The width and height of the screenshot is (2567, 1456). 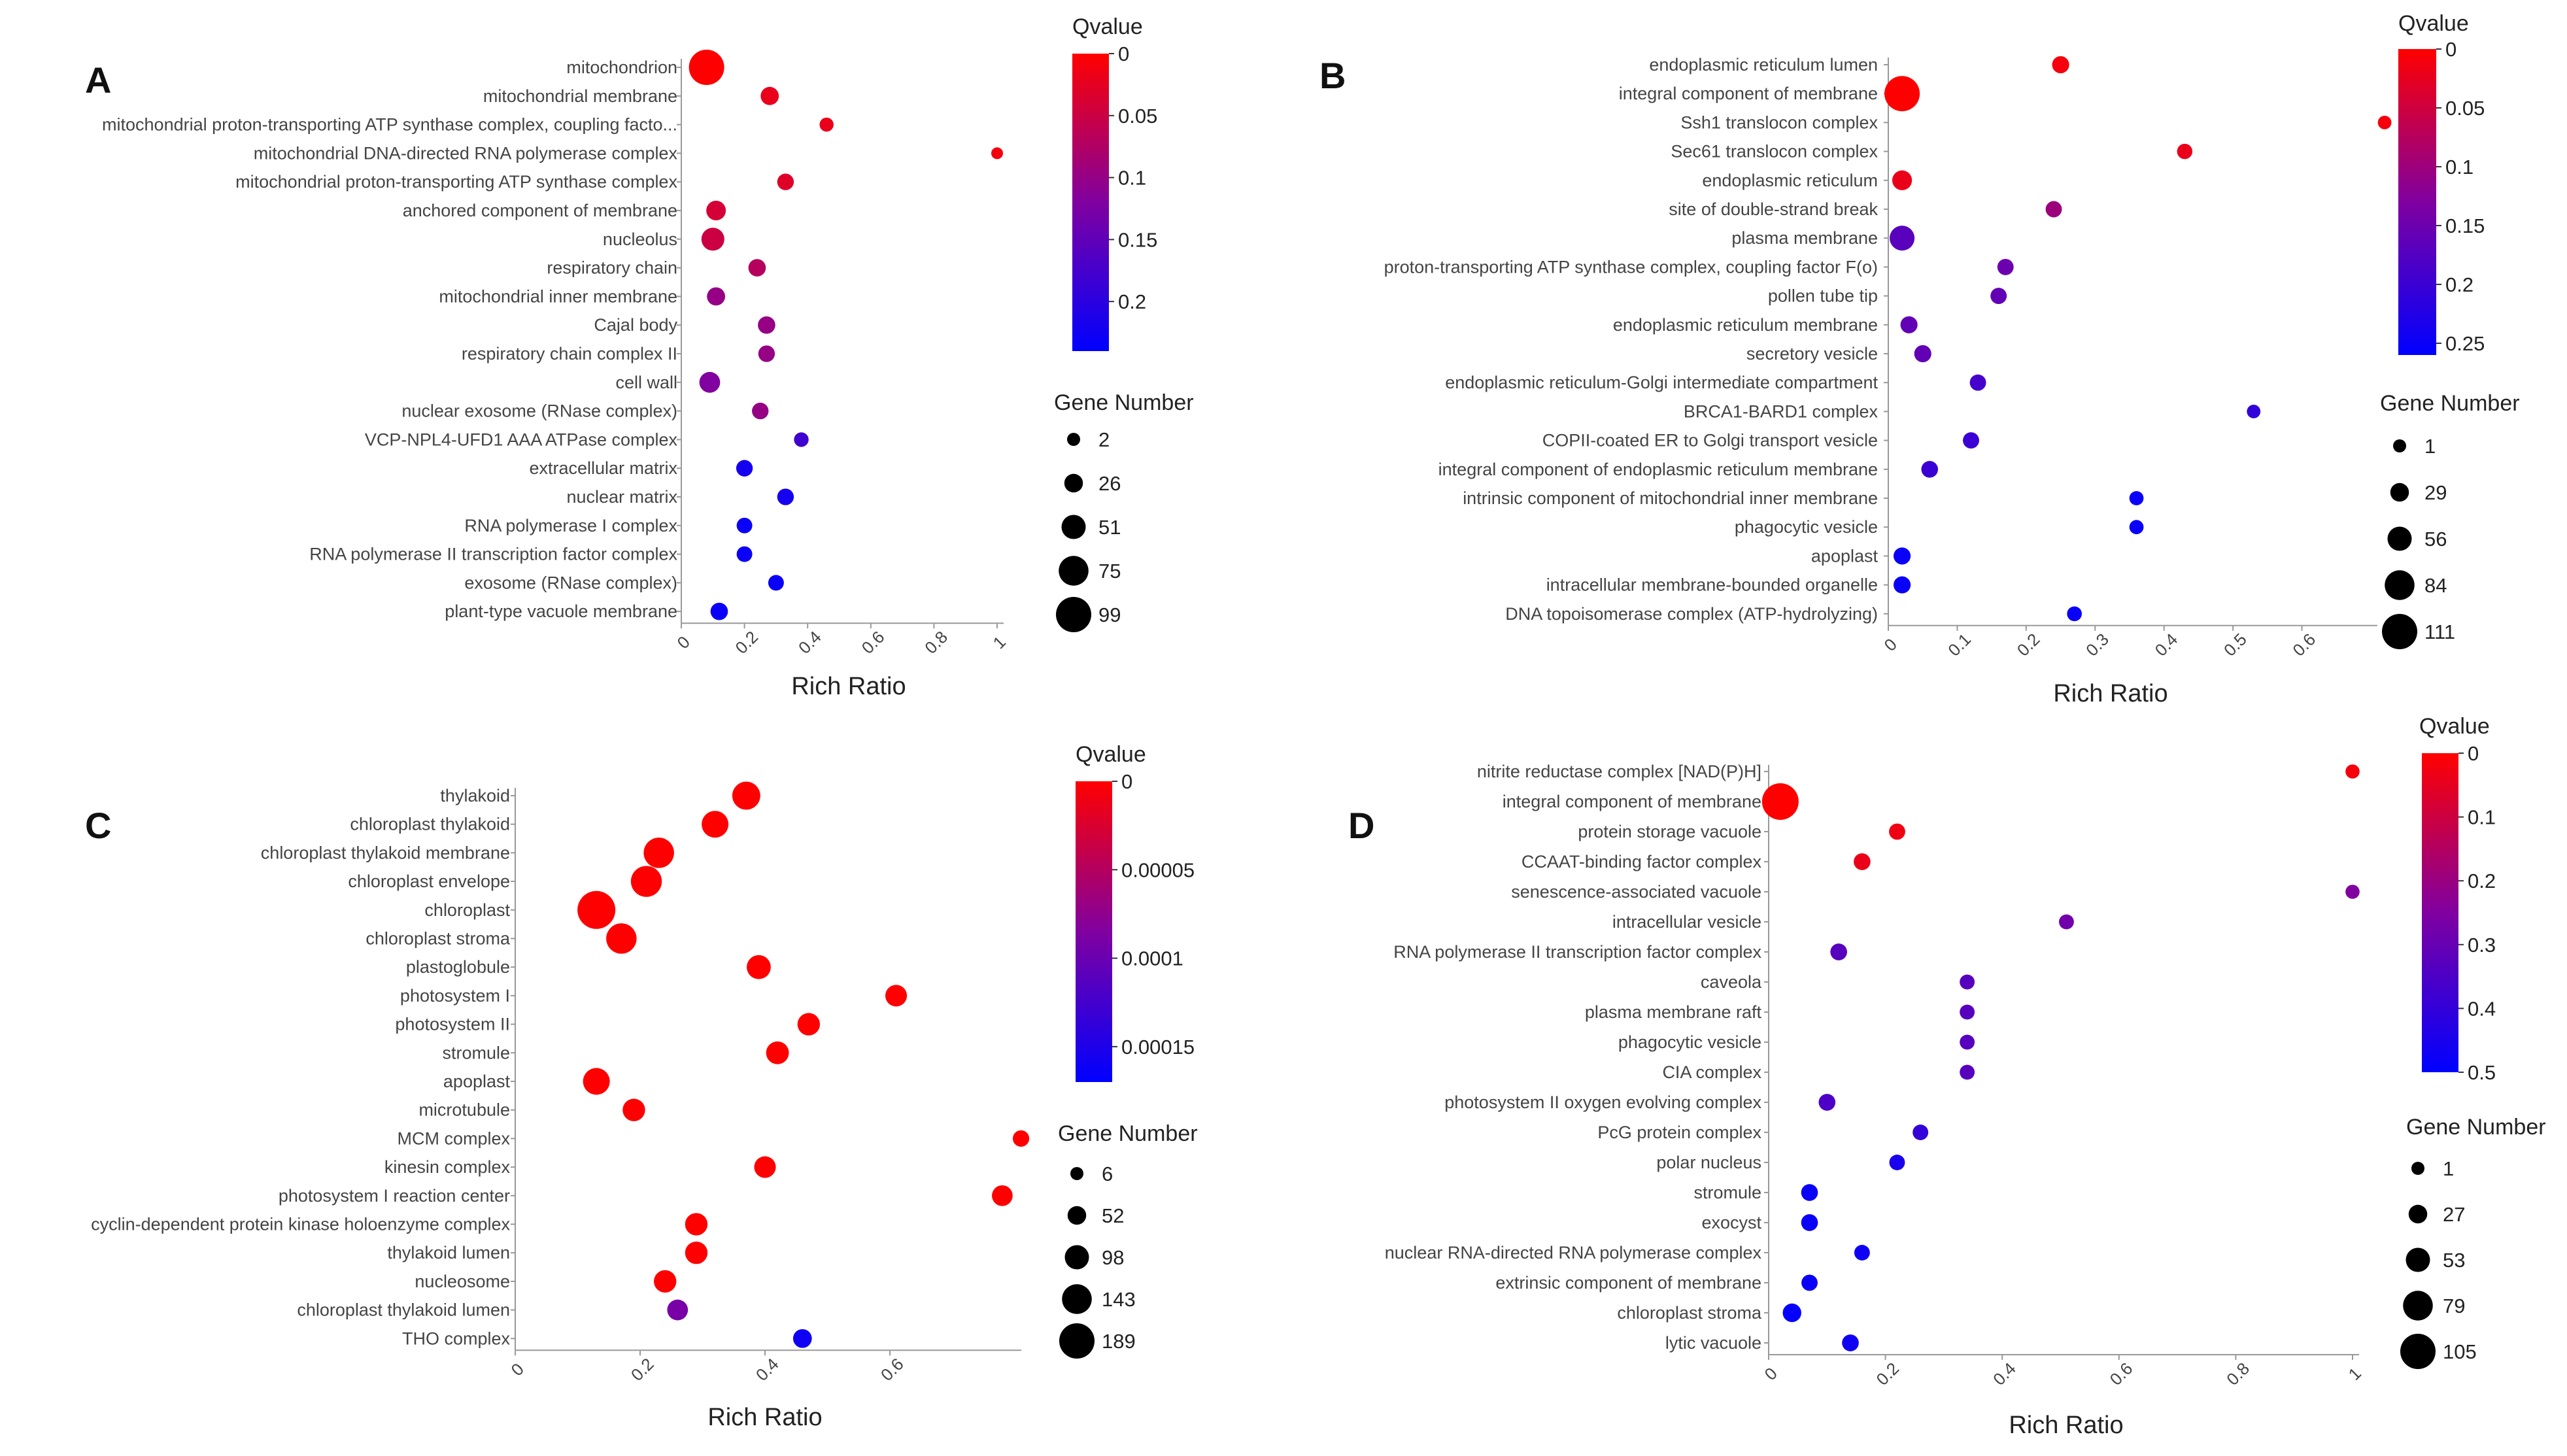 What do you see at coordinates (2482, 945) in the screenshot?
I see `panel-d-qvalue-tick-label: 0.3` at bounding box center [2482, 945].